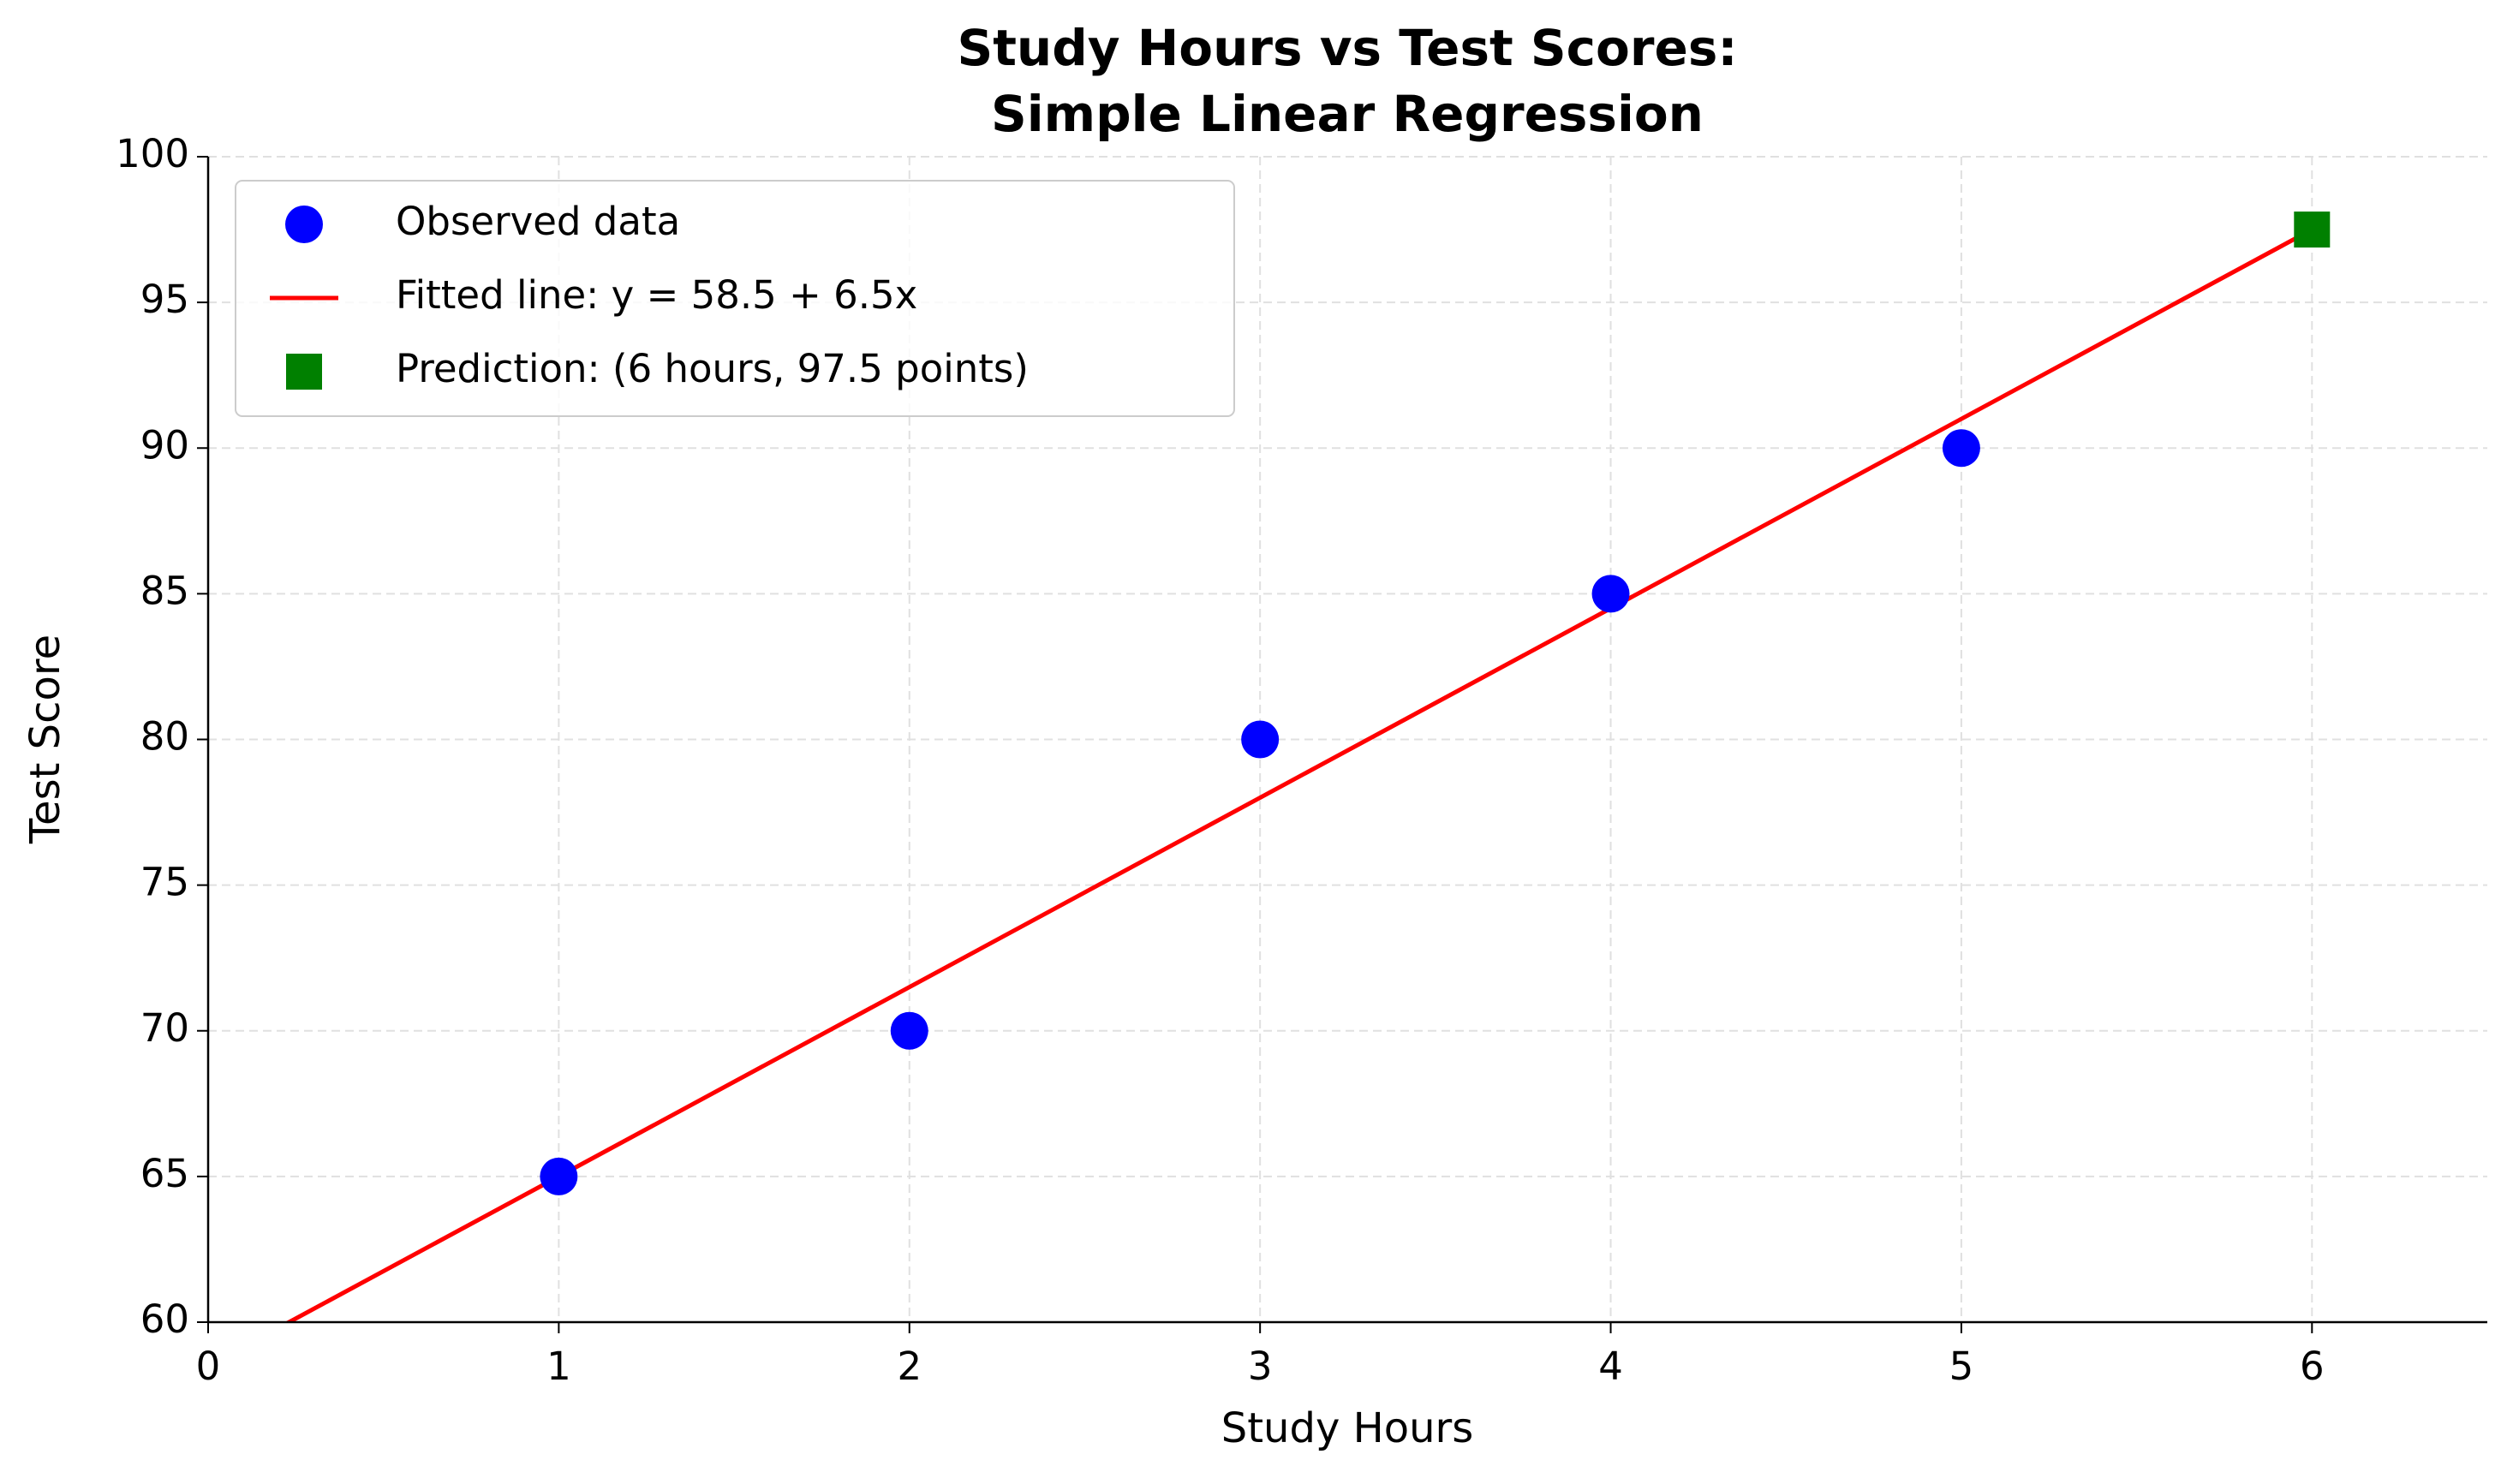  Describe the element at coordinates (1962, 1366) in the screenshot. I see `x-tick-label: 5` at that location.